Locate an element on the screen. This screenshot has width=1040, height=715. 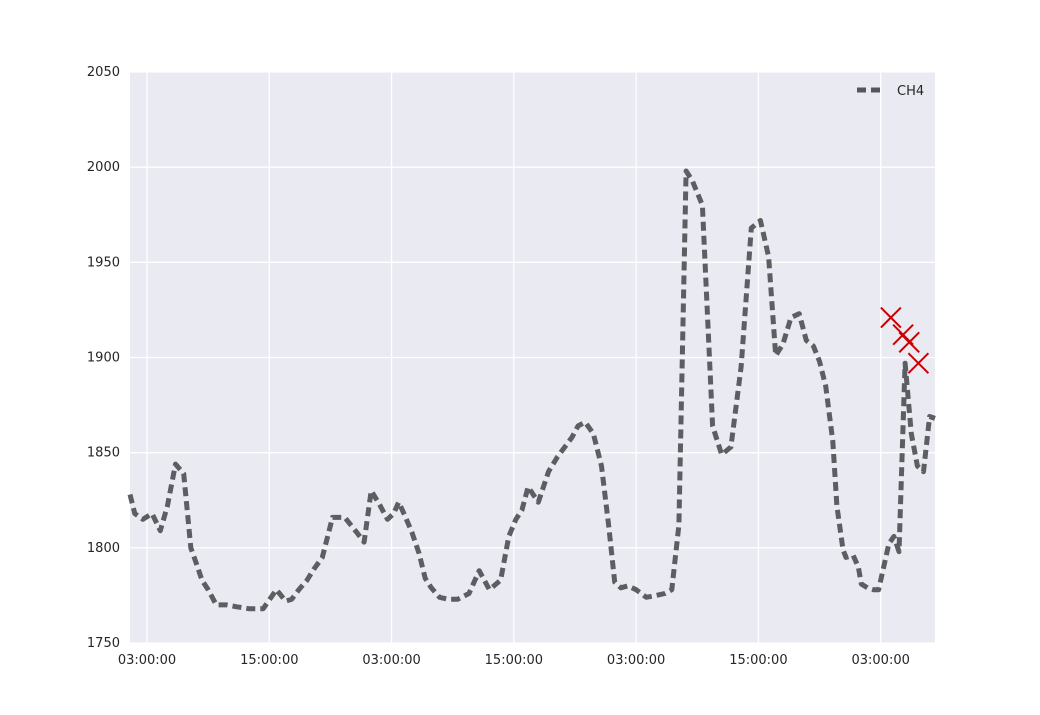
y-tick-label: 1800 is located at coordinates (103, 548).